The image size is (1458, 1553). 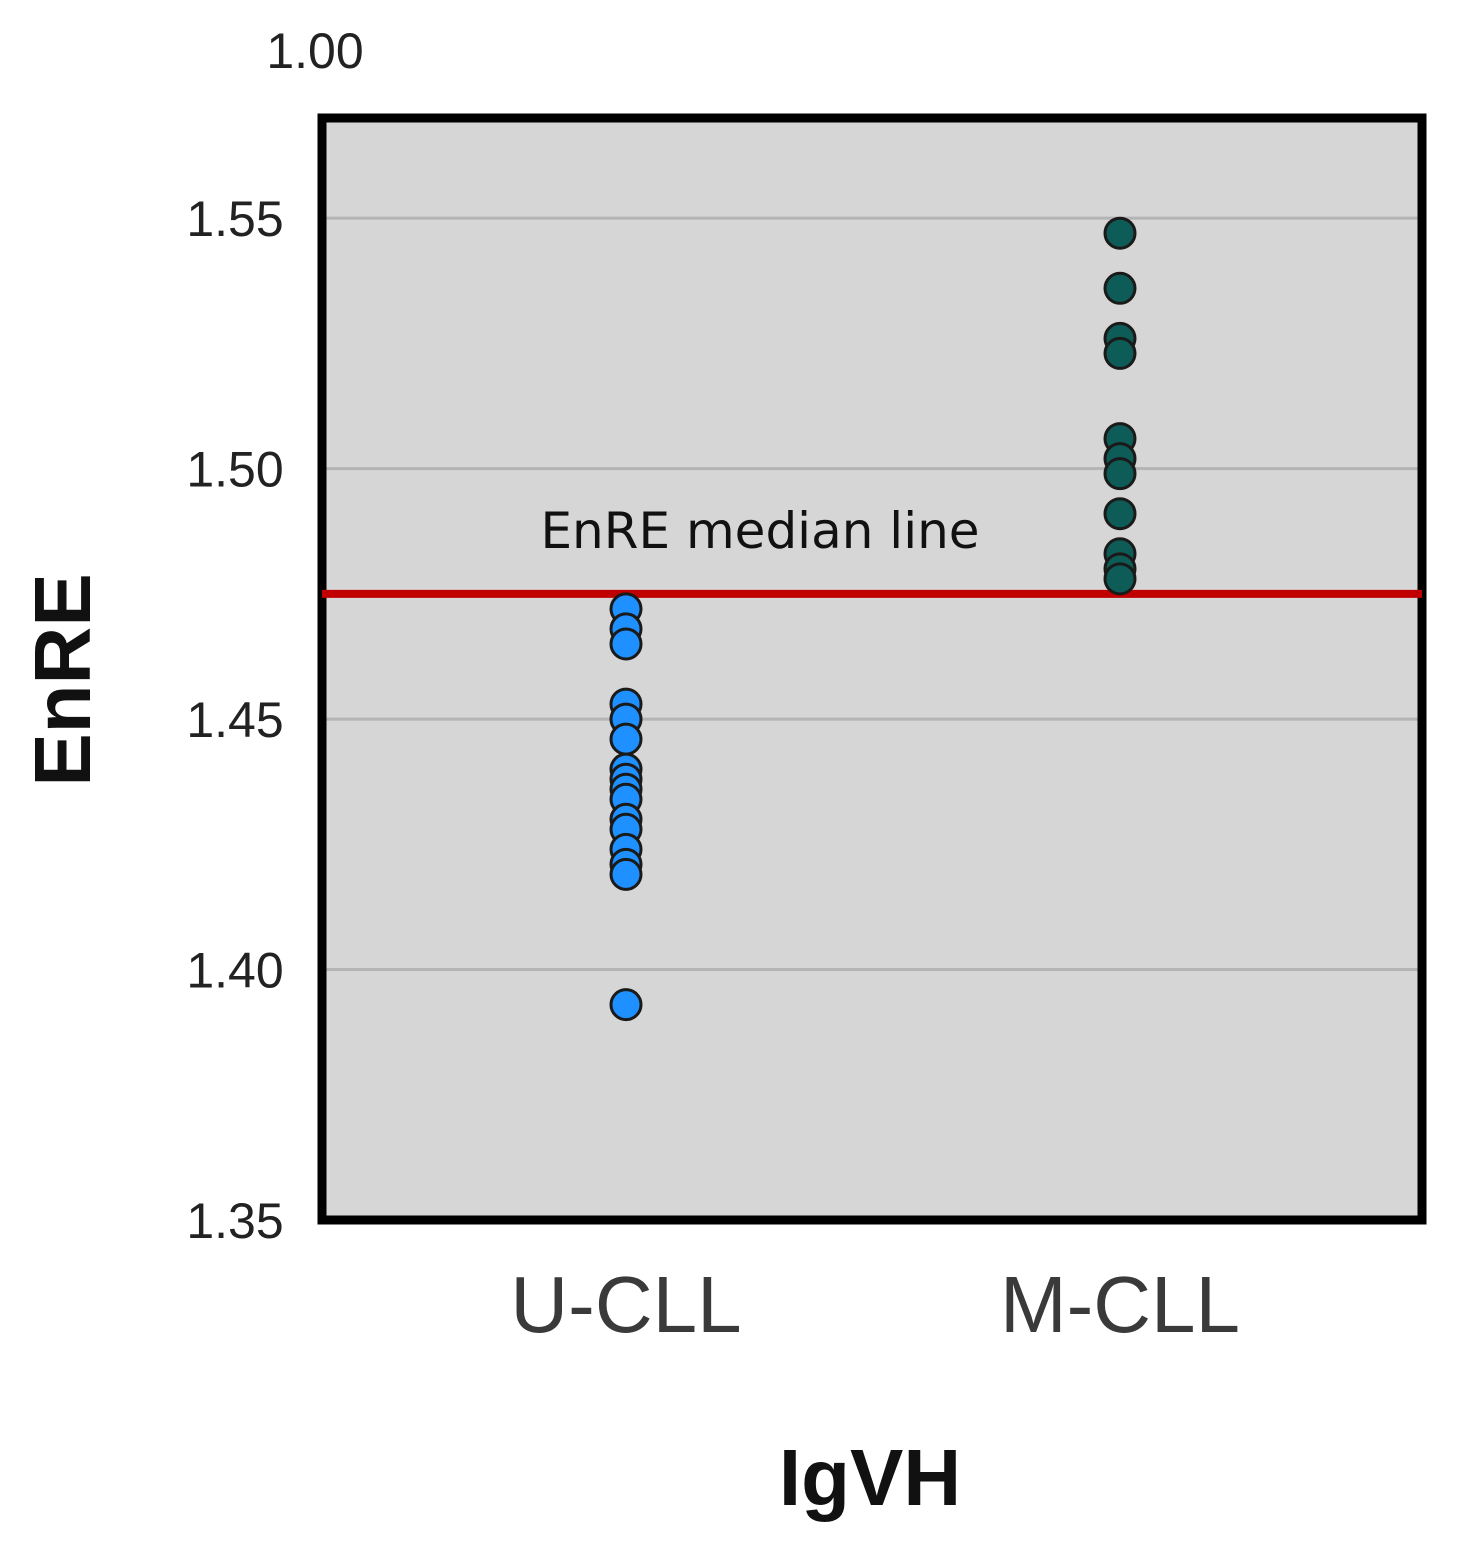 What do you see at coordinates (234, 219) in the screenshot?
I see `y-tick-label: 1.55` at bounding box center [234, 219].